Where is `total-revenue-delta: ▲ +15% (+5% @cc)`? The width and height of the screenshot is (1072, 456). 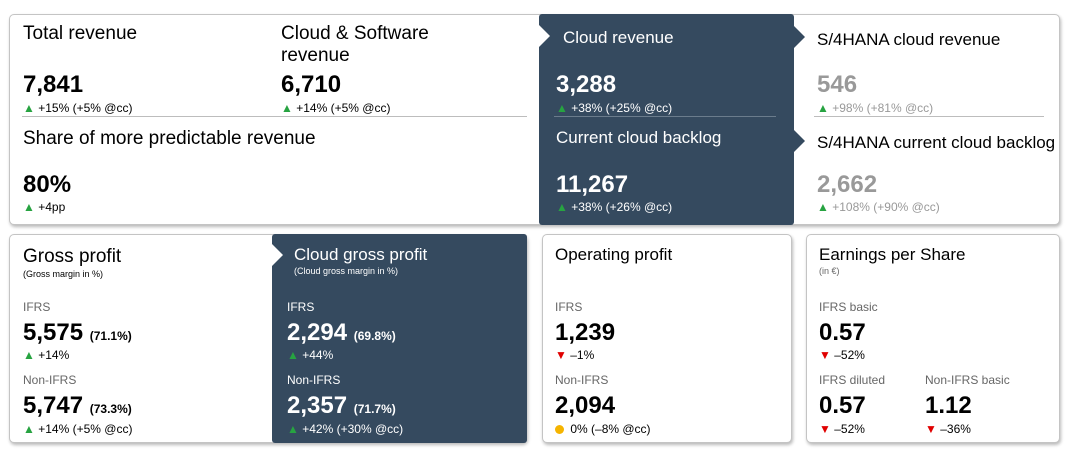
total-revenue-delta: ▲ +15% (+5% @cc) is located at coordinates (77, 108).